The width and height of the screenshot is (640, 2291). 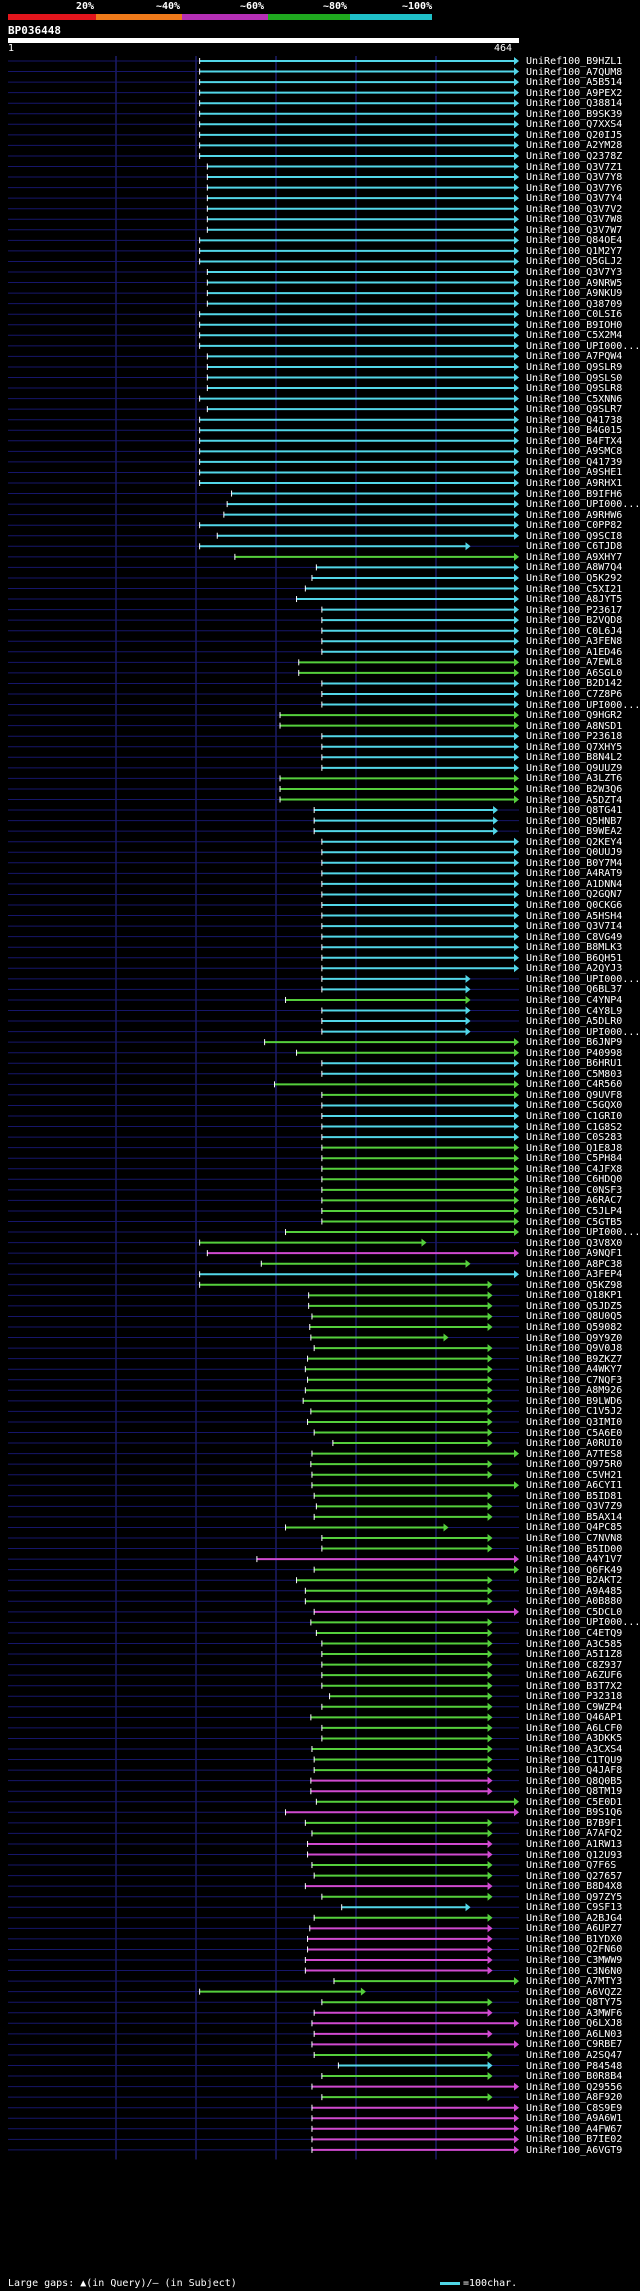 I want to click on hit-label: UniRef100_Q9SLR9, so click(x=574, y=367).